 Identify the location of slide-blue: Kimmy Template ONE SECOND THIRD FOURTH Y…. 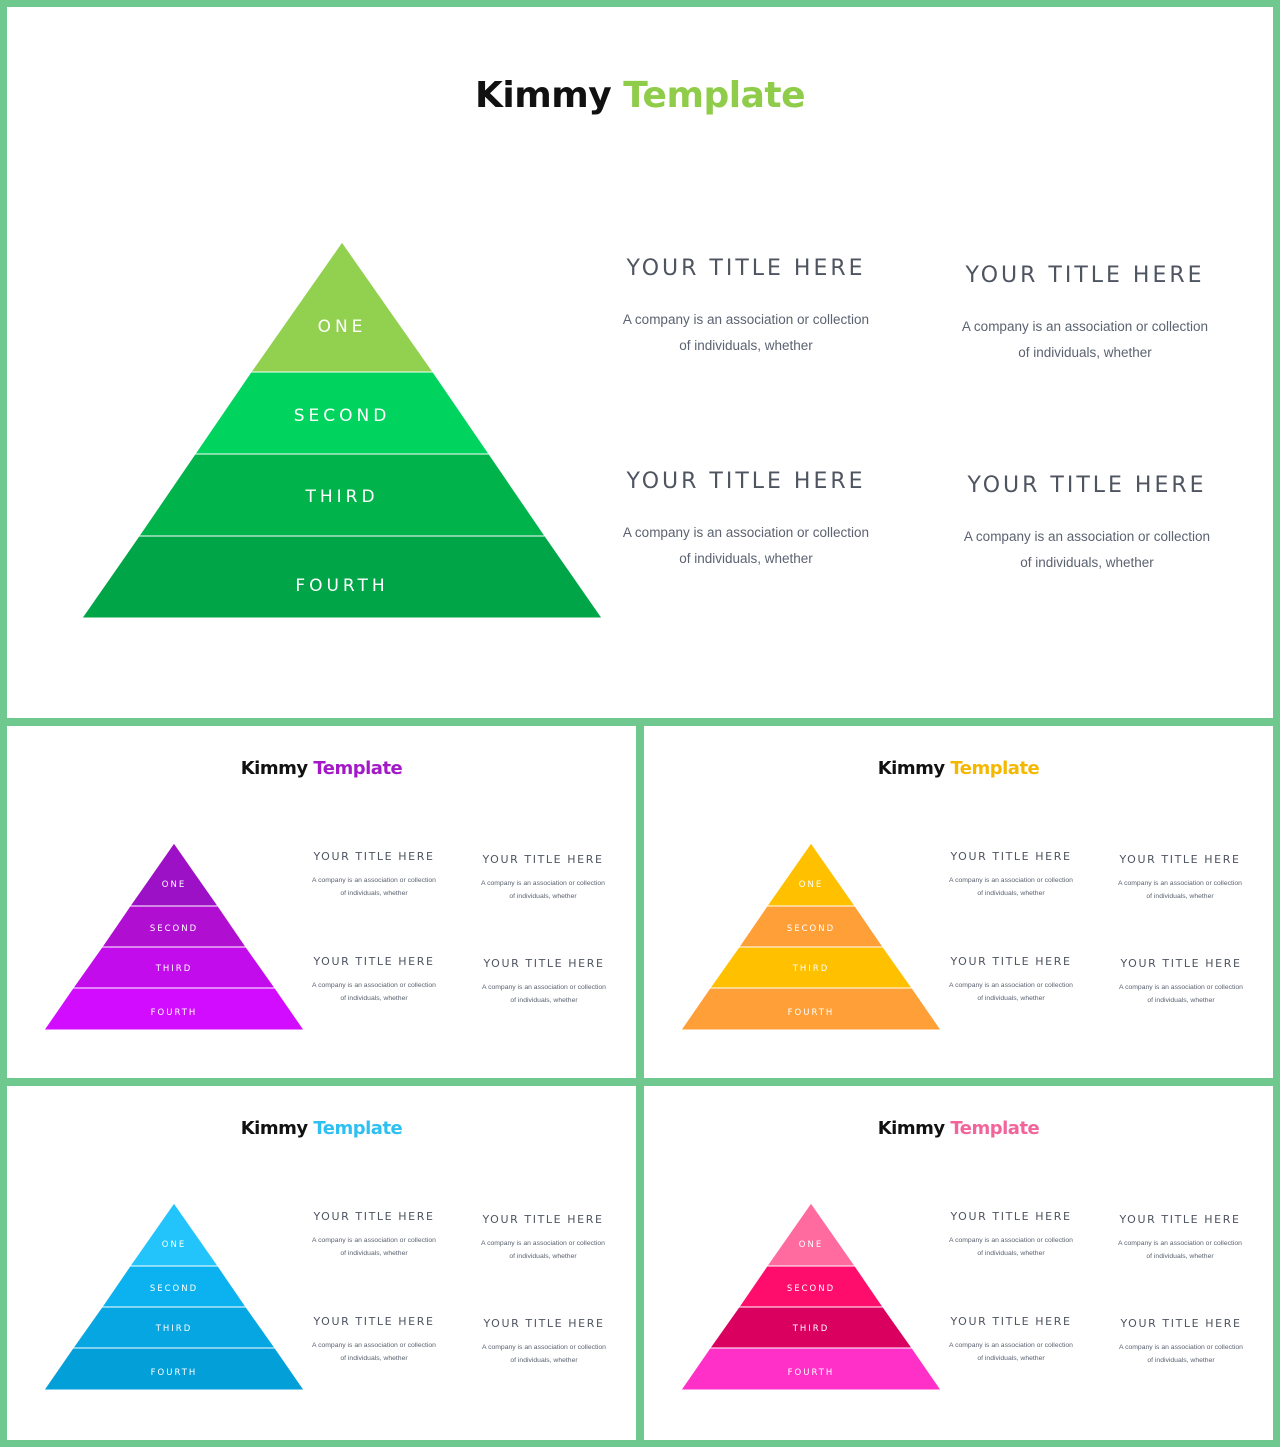
(321, 1263).